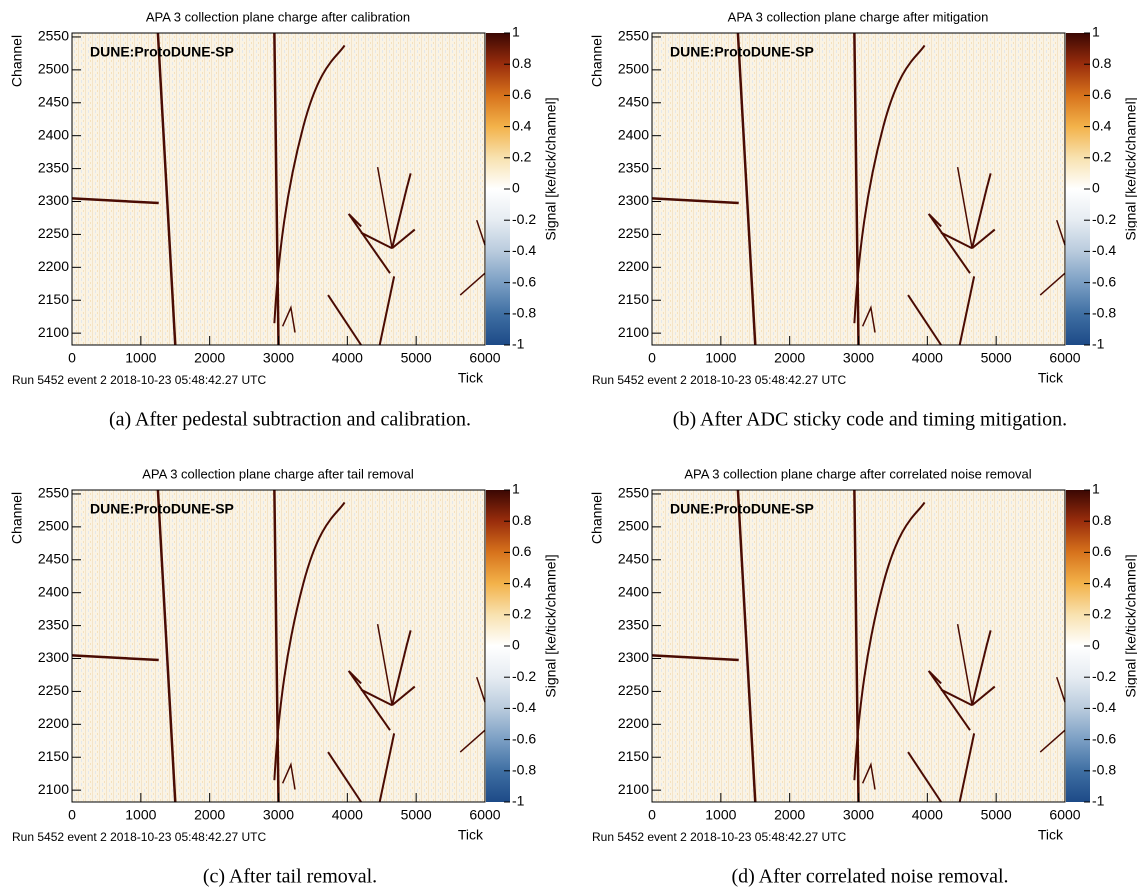 This screenshot has width=1137, height=890. I want to click on x-axis-label: Tick, so click(1051, 378).